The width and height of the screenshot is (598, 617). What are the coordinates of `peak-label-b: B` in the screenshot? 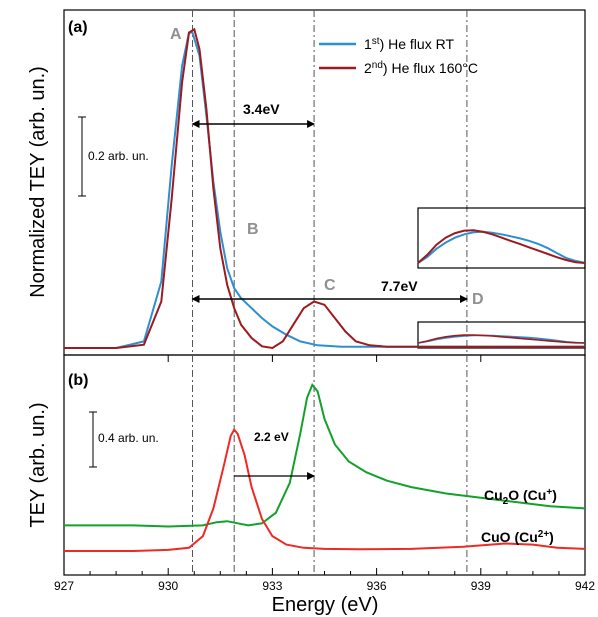 It's located at (253, 229).